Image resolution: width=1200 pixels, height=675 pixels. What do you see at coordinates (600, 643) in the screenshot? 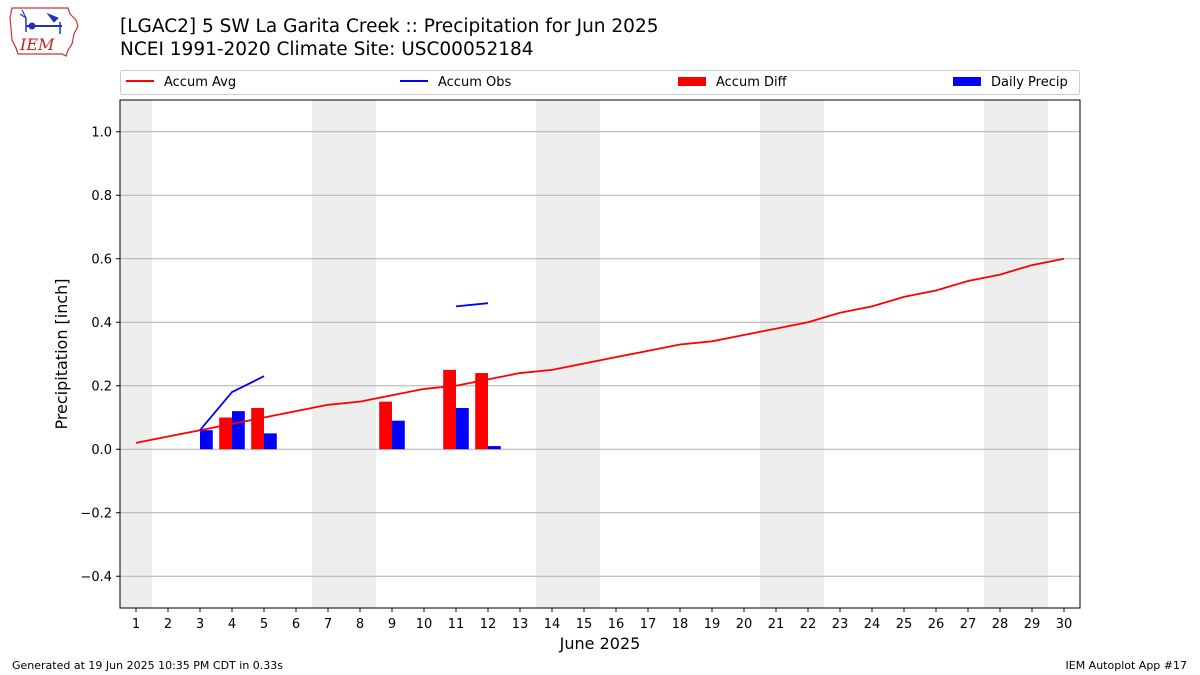
I see `x-axis-label: June 2025` at bounding box center [600, 643].